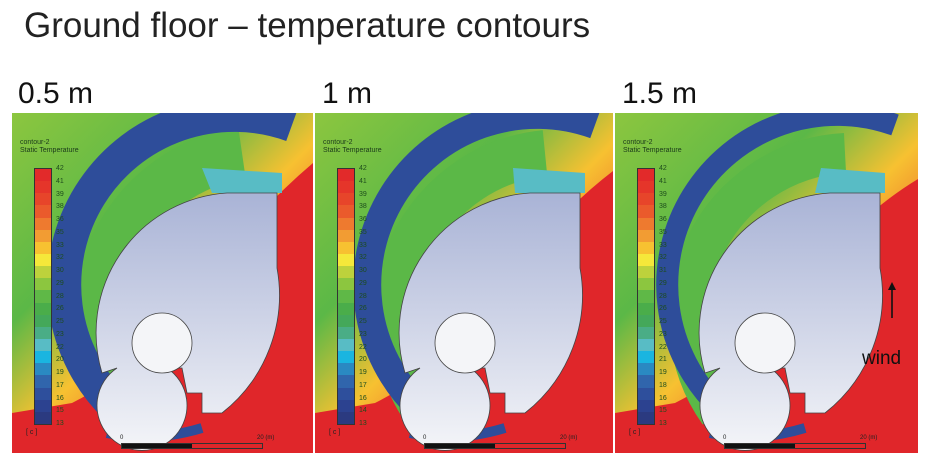  What do you see at coordinates (60, 385) in the screenshot?
I see `legend-tick: 17` at bounding box center [60, 385].